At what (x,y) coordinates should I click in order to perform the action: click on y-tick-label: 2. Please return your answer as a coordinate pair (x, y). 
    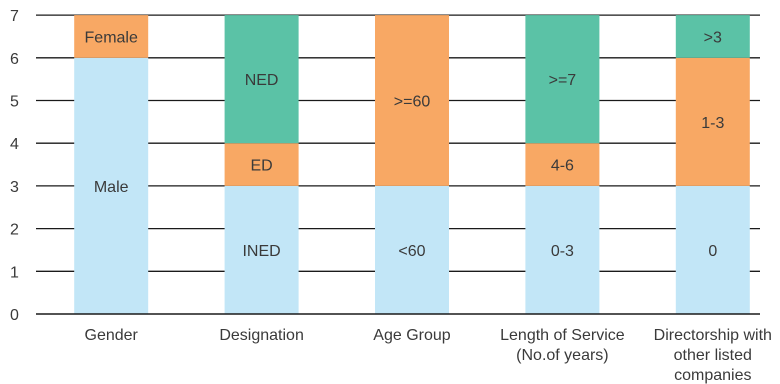
    Looking at the image, I should click on (14, 230).